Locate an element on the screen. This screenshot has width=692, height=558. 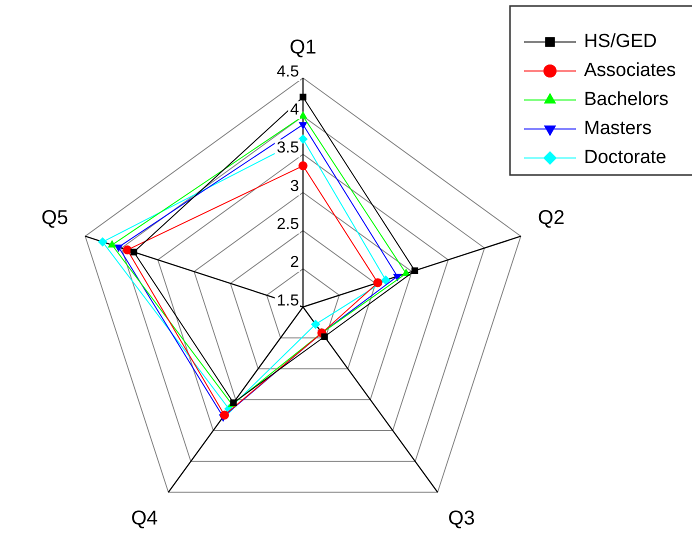
y-tick-label: 1.5 is located at coordinates (288, 301).